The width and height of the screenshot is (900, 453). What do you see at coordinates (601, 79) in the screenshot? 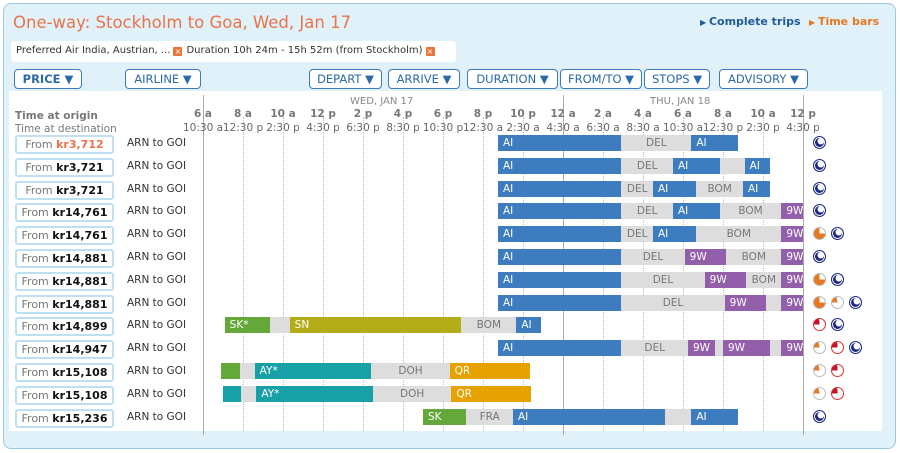
I see `sort-from-to-button: FROM/TO ▼` at bounding box center [601, 79].